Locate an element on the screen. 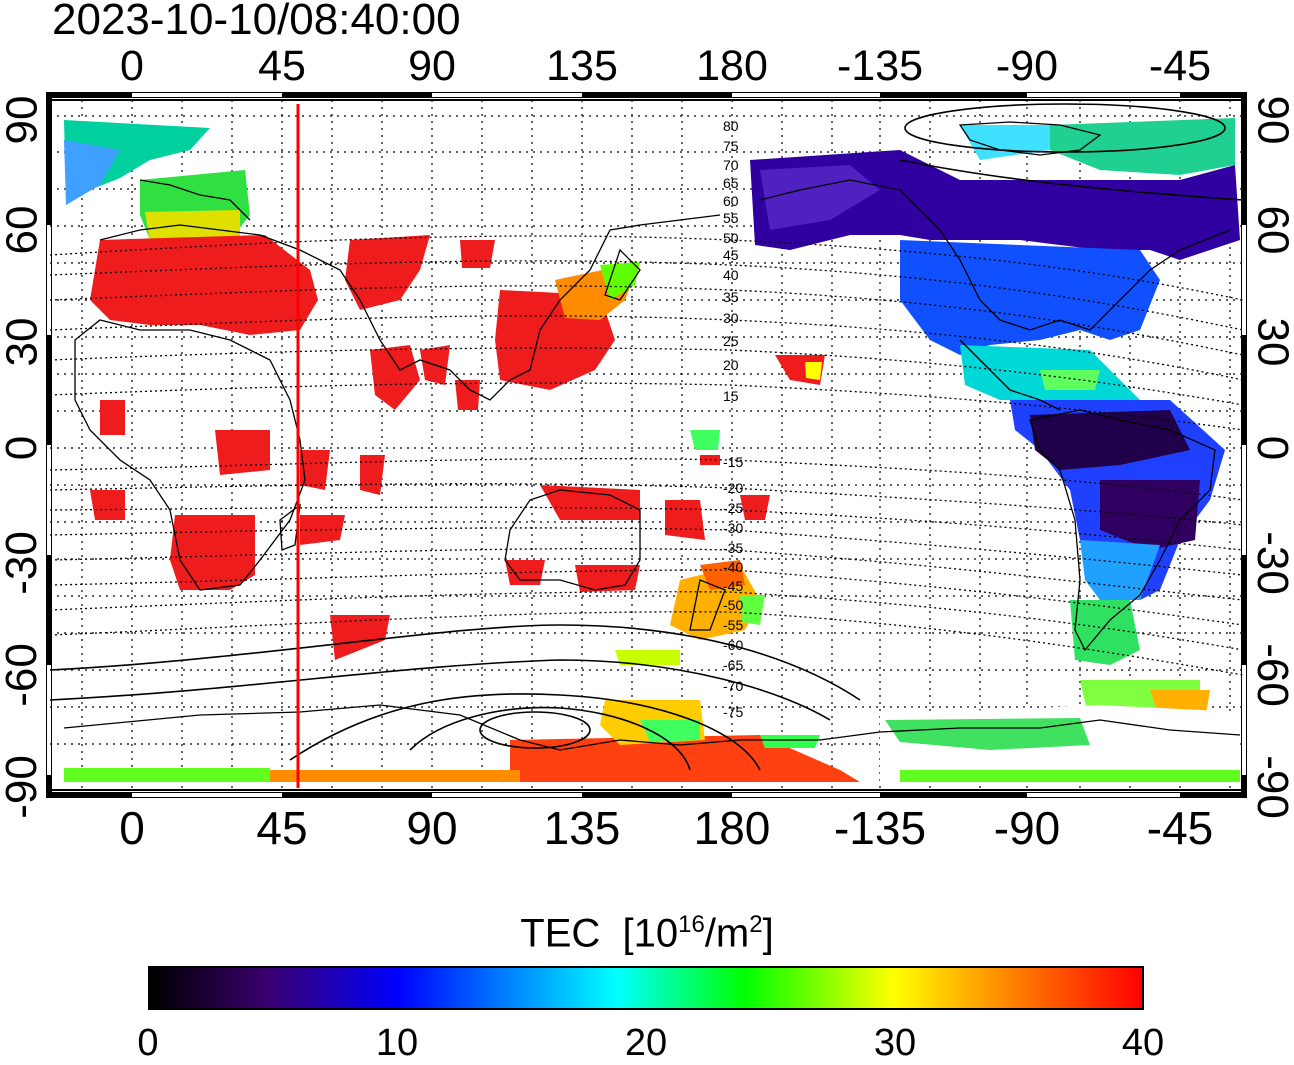  lon-label-bottom: -135 is located at coordinates (880, 828).